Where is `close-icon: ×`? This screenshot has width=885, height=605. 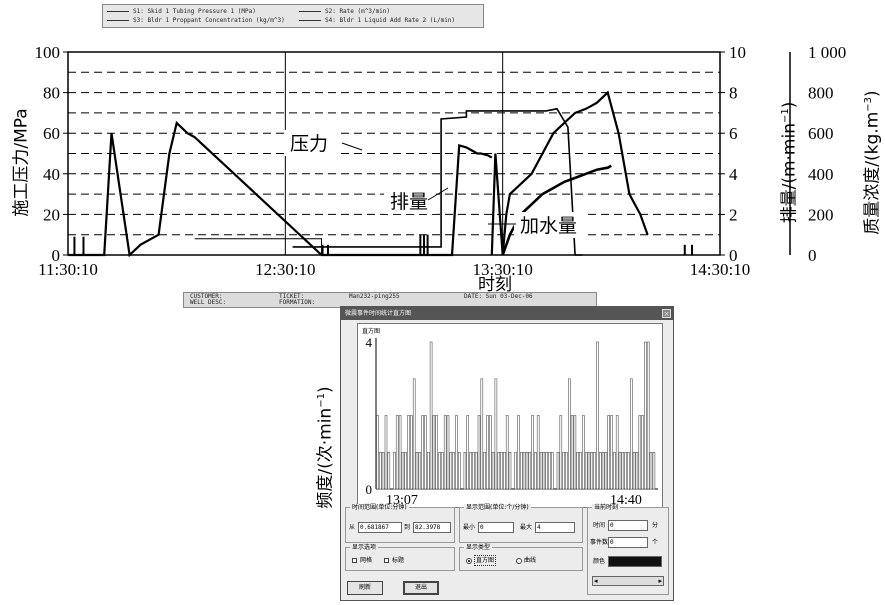
close-icon: × is located at coordinates (666, 313).